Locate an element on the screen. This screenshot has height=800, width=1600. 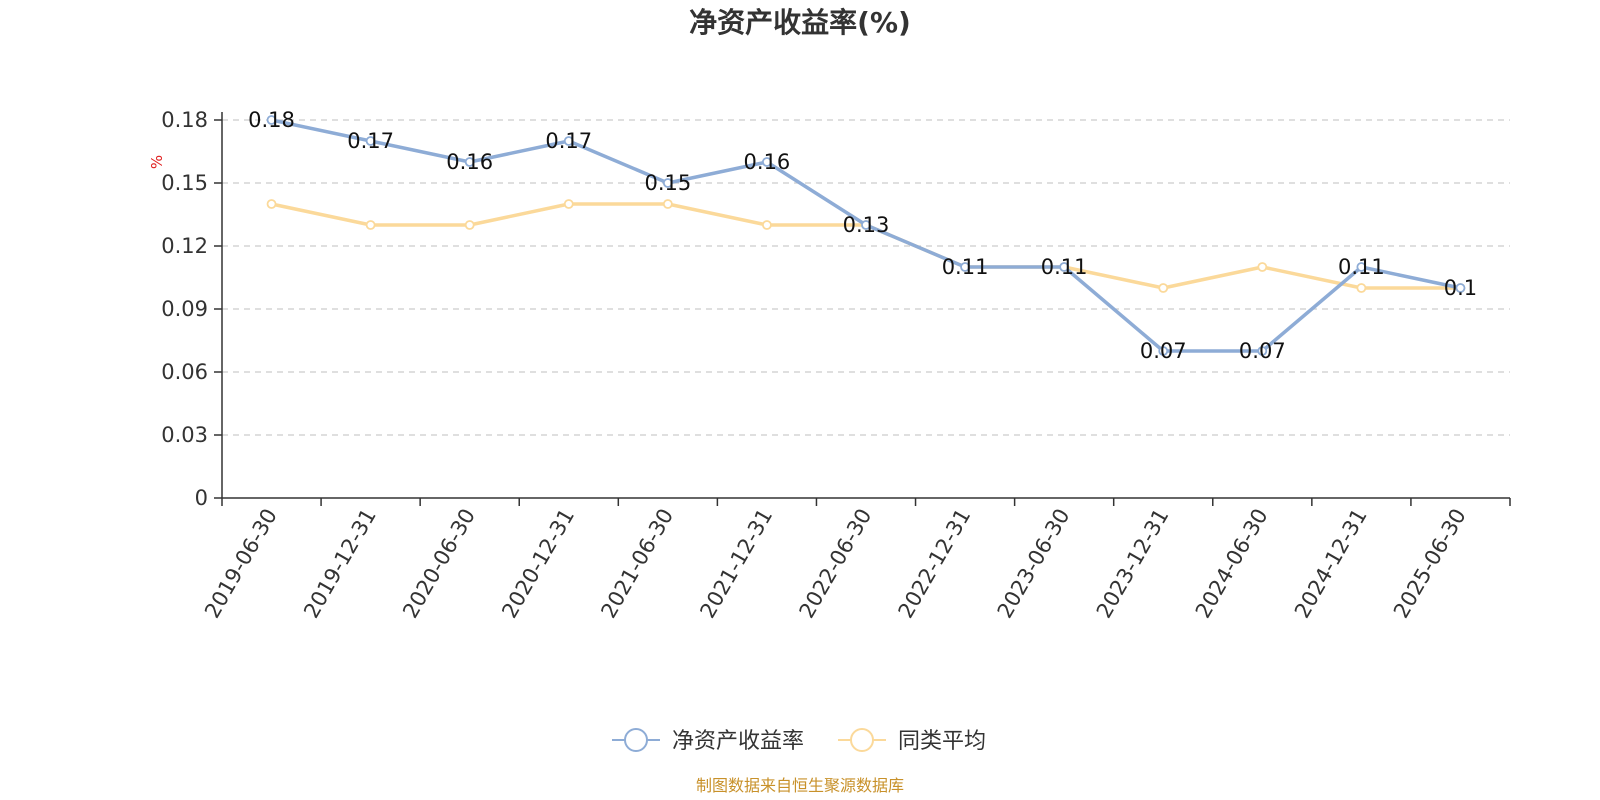
x-tick-label: 2023-12-31 is located at coordinates (1133, 564).